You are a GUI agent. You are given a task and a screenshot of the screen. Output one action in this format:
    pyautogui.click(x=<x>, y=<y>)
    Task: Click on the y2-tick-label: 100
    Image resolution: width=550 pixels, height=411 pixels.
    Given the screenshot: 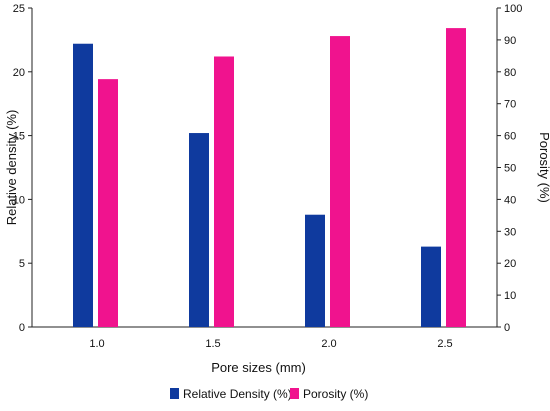 What is the action you would take?
    pyautogui.click(x=513, y=9)
    